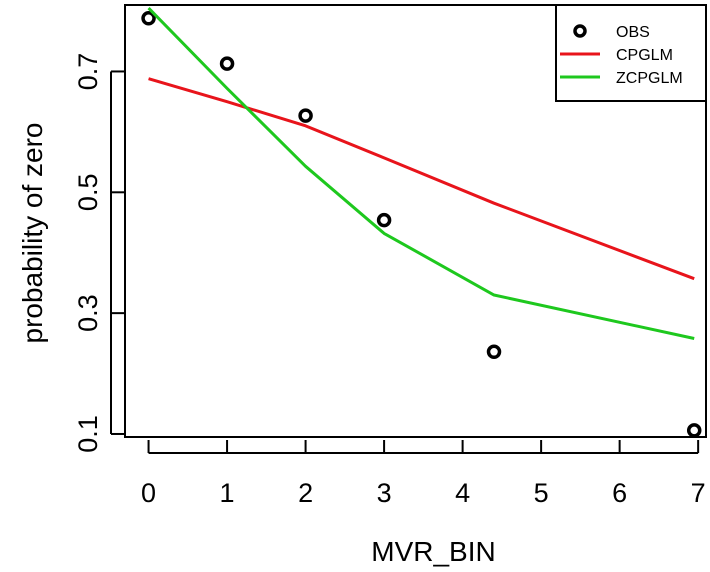  Describe the element at coordinates (88, 434) in the screenshot. I see `y-tick-label: 0.1` at that location.